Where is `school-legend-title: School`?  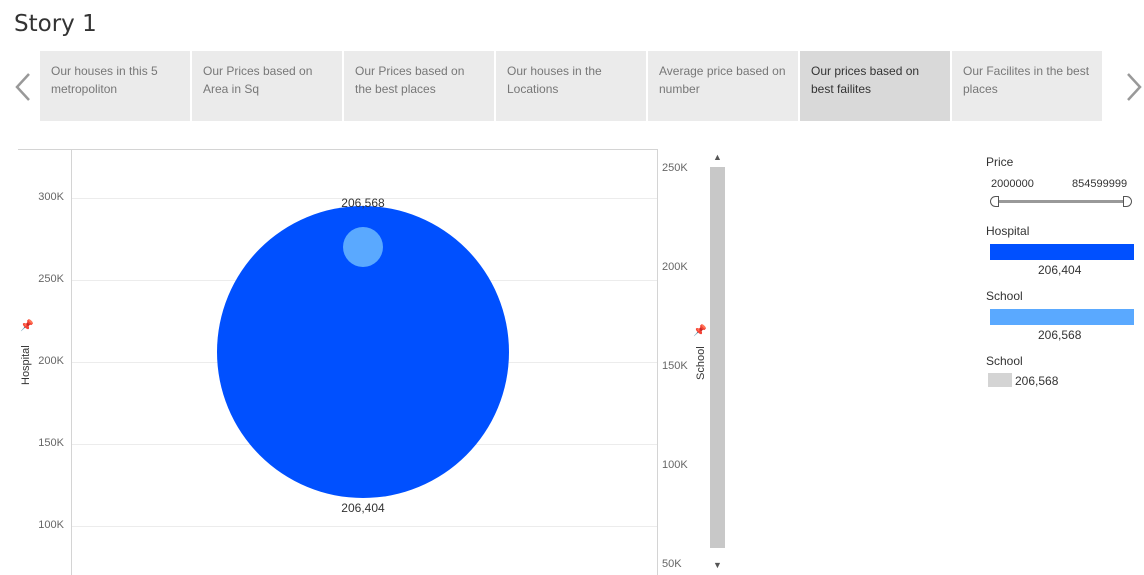 school-legend-title: School is located at coordinates (1004, 296).